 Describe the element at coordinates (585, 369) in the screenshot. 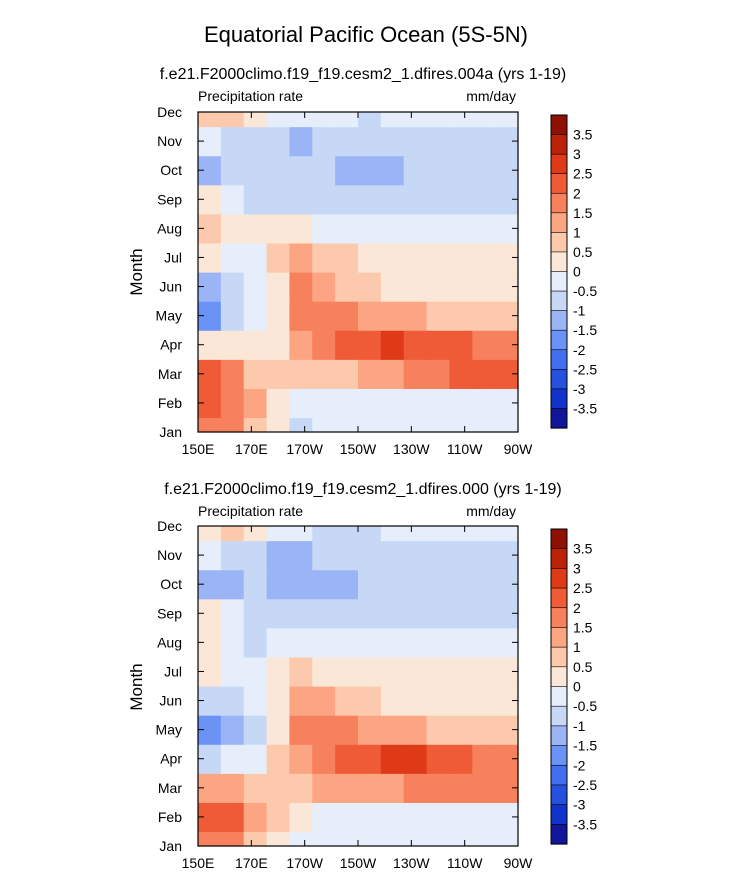

I see `colorbar-label: -2.5` at that location.